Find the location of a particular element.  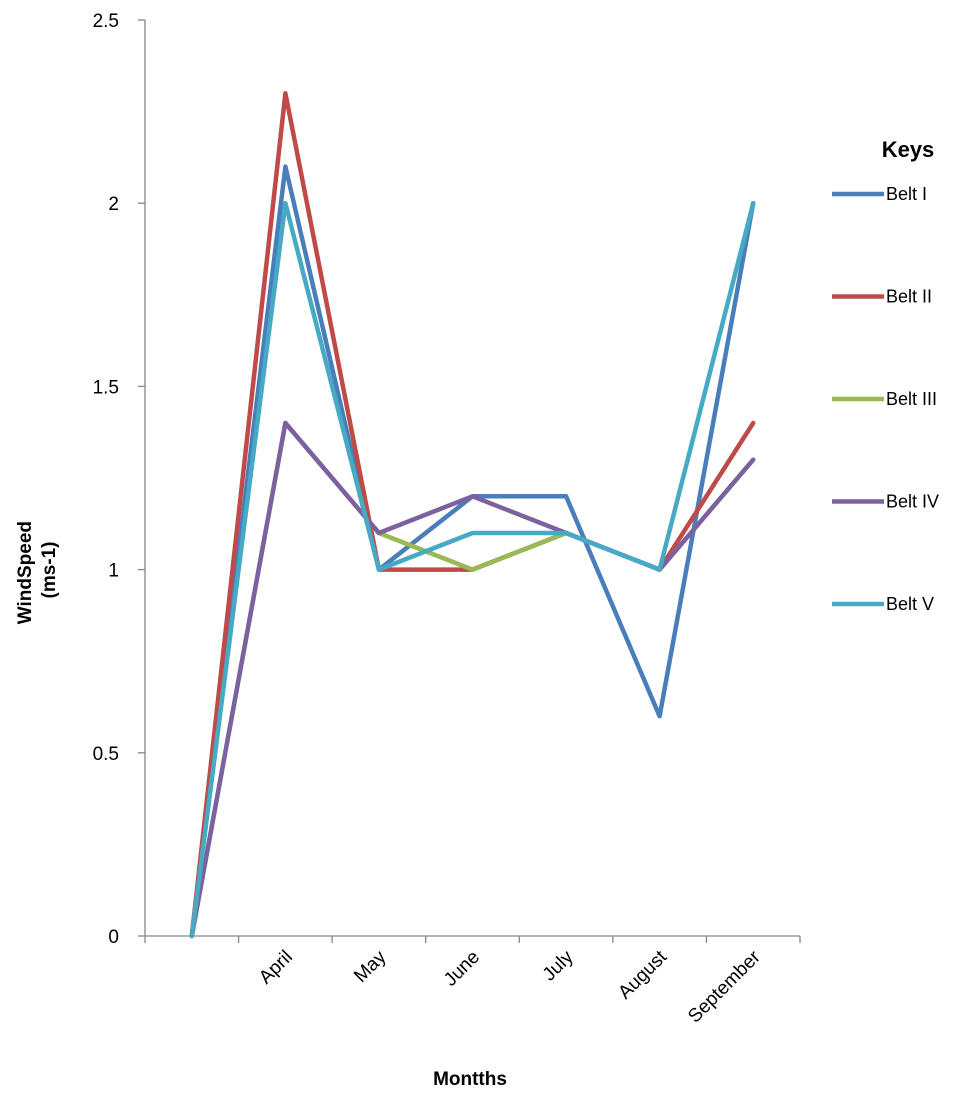

legend-entry-label: Belt IV is located at coordinates (912, 502).